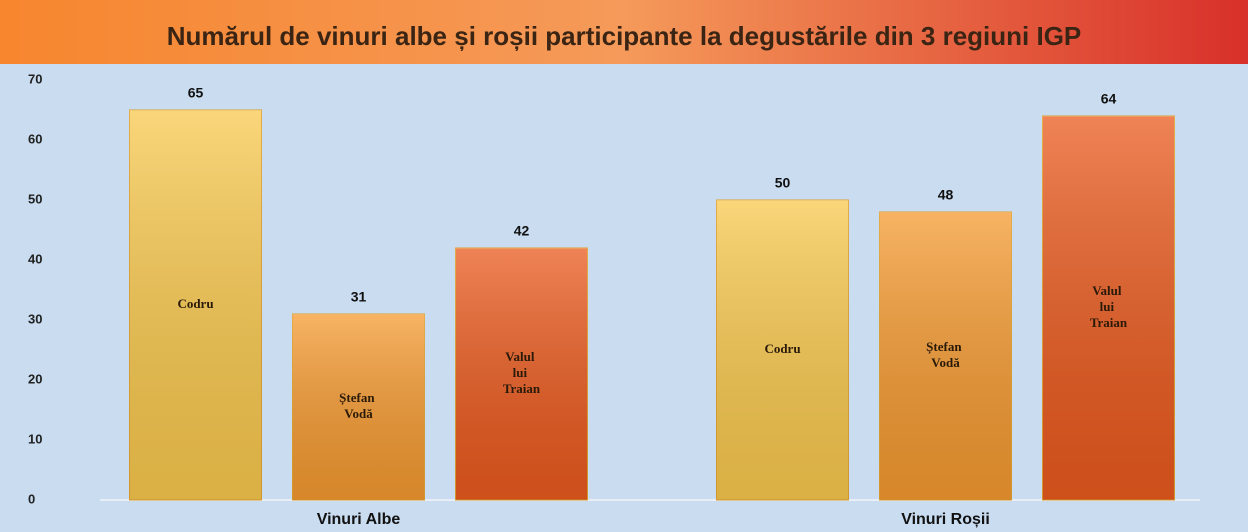 This screenshot has height=532, width=1248. What do you see at coordinates (35, 438) in the screenshot?
I see `y-tick-label: 10` at bounding box center [35, 438].